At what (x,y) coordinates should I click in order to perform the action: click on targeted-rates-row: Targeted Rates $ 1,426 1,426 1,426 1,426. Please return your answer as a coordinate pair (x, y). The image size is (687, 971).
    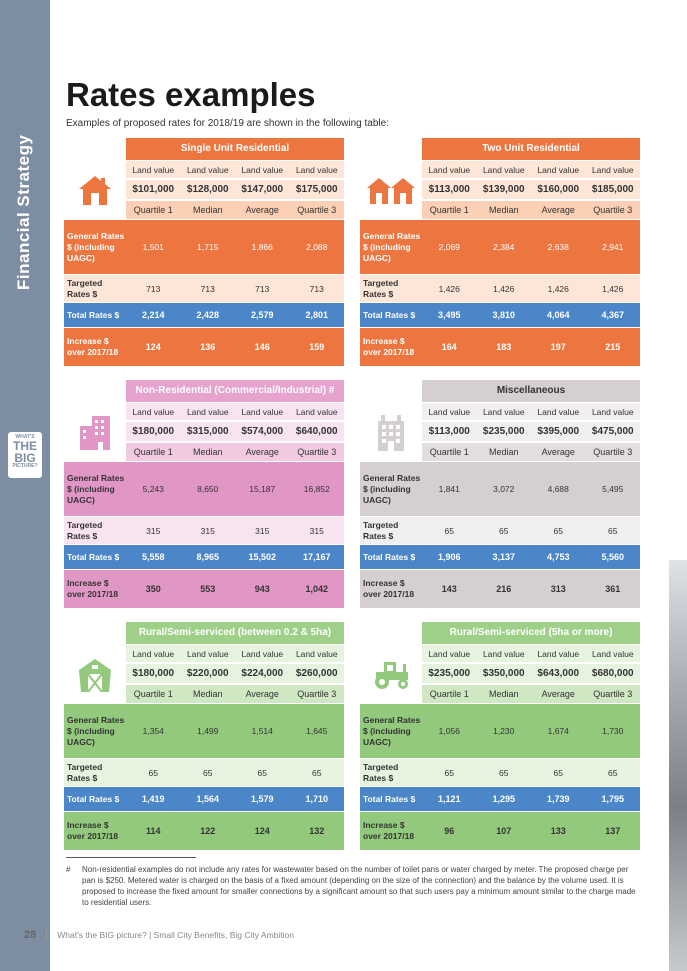
    Looking at the image, I should click on (500, 288).